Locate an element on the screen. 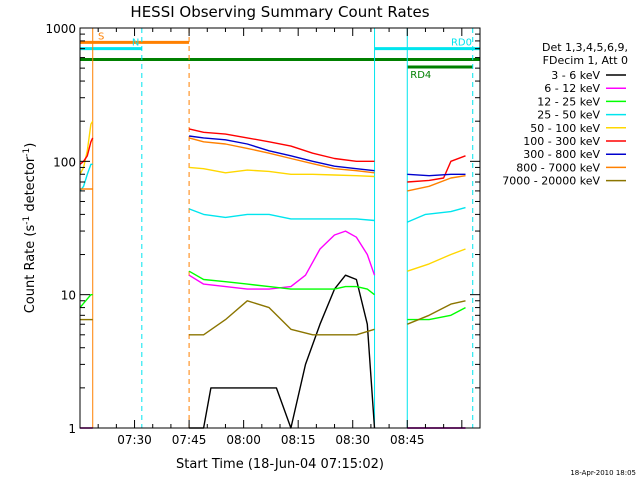  series-800to7000keV-line is located at coordinates (273, 164).